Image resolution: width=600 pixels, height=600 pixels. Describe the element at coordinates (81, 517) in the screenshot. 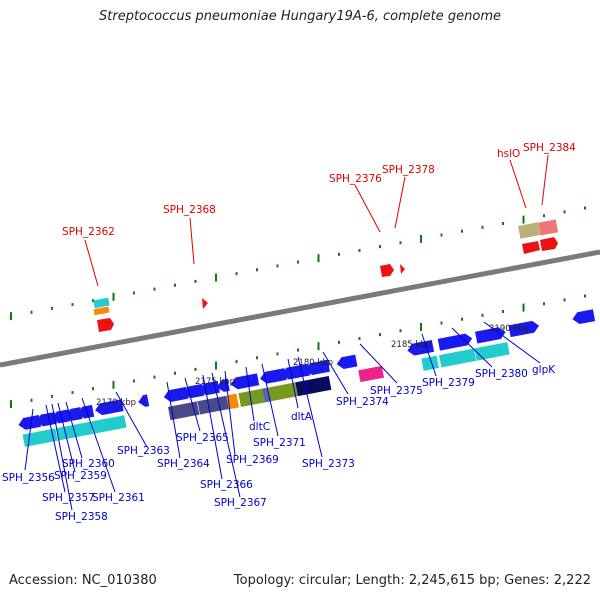

I see `gene-label: SPH_2358` at that location.